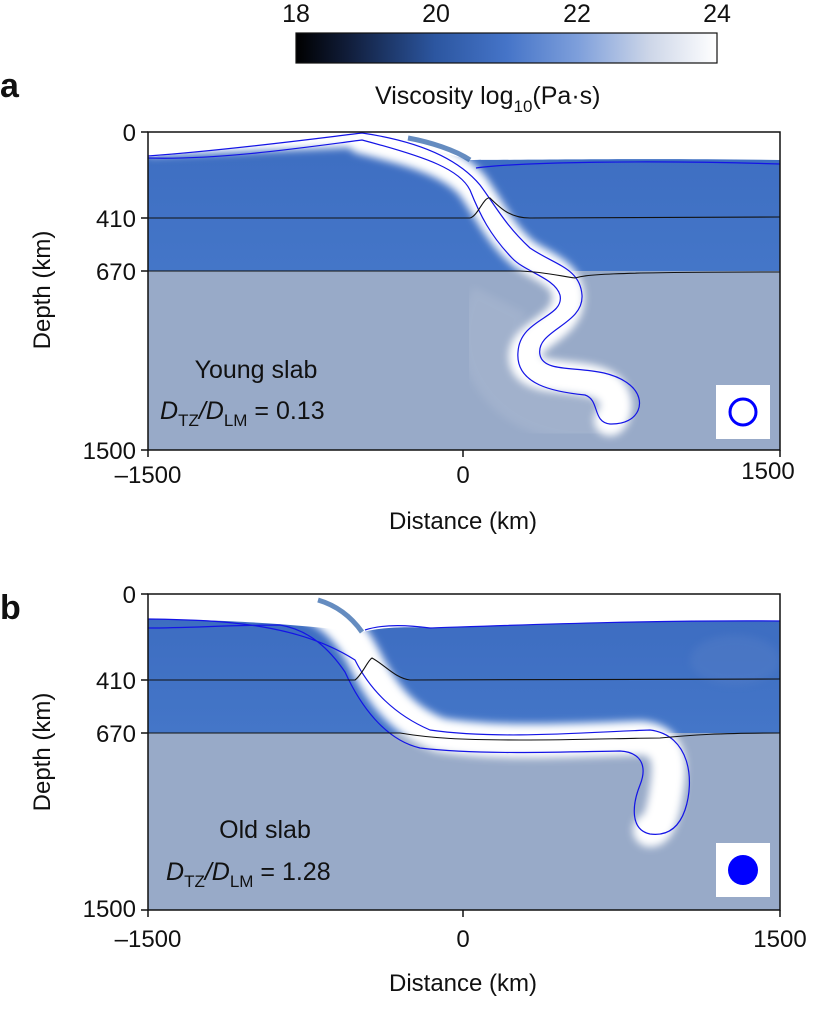 This screenshot has width=815, height=1014. I want to click on colorbar-gradient, so click(506, 48).